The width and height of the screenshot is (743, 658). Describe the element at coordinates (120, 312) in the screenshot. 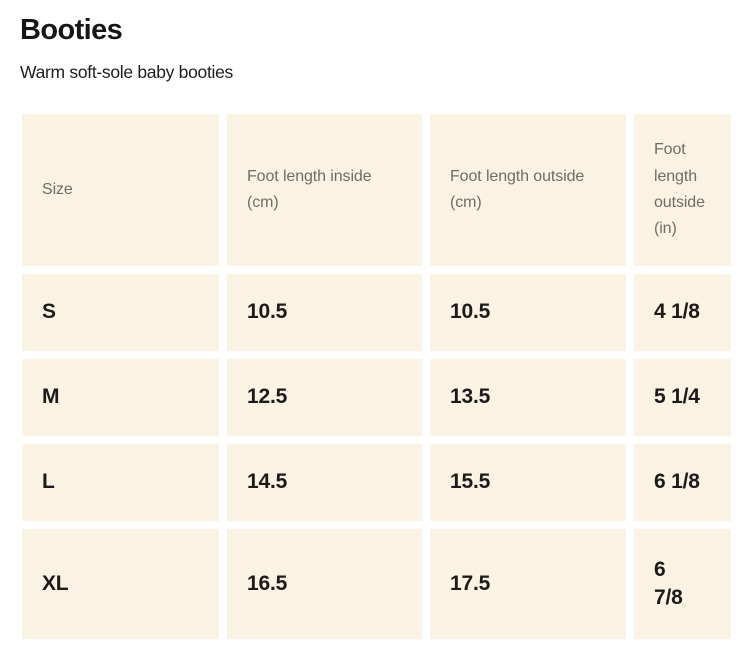

I see `size-cell: S` at that location.